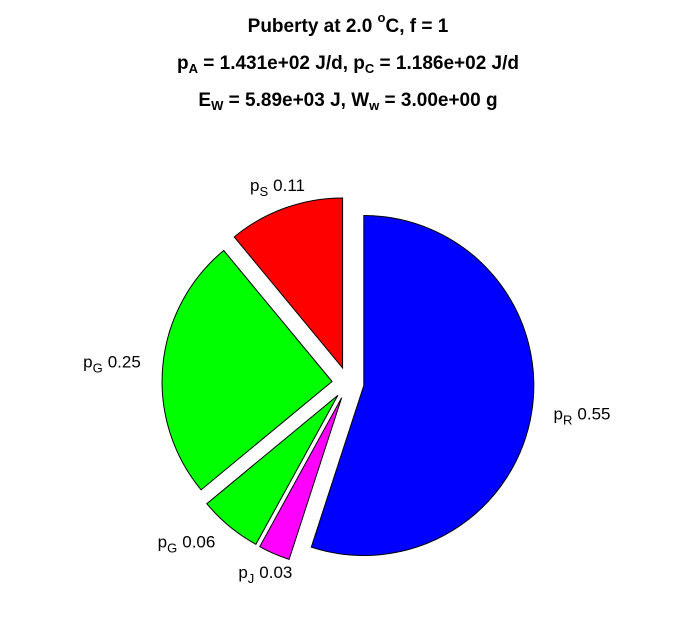 The width and height of the screenshot is (696, 618). I want to click on slice-label: pJ 0.03, so click(265, 574).